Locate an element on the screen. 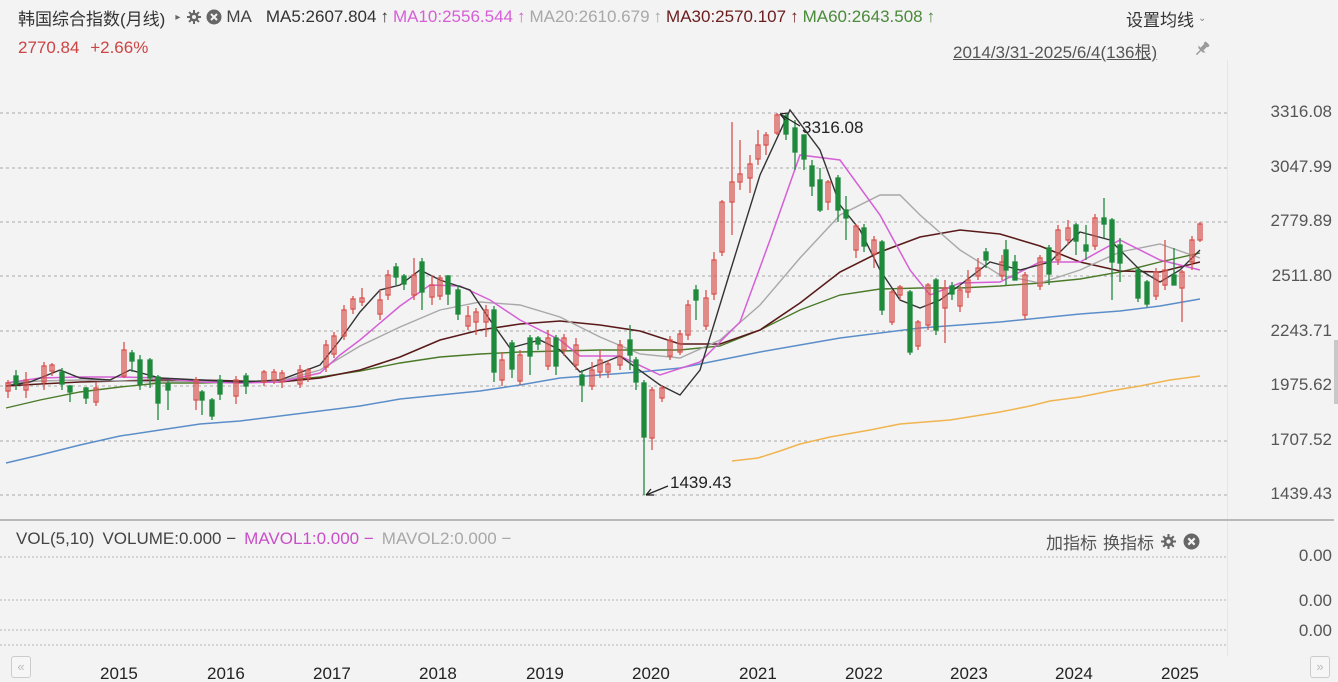 This screenshot has height=682, width=1338. chart-title: 韩国综合指数(月线) is located at coordinates (92, 19).